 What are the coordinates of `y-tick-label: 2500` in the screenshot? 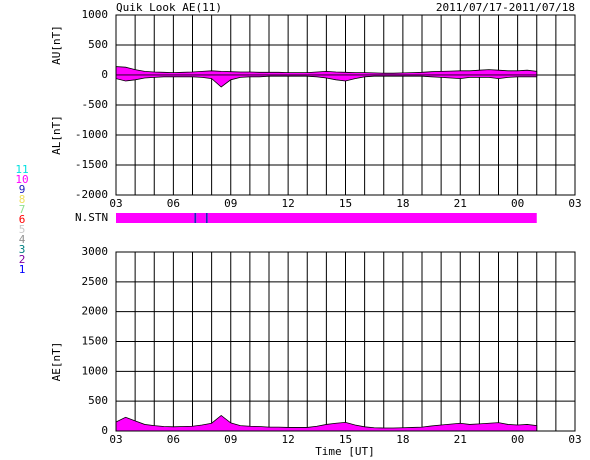 It's located at (95, 281).